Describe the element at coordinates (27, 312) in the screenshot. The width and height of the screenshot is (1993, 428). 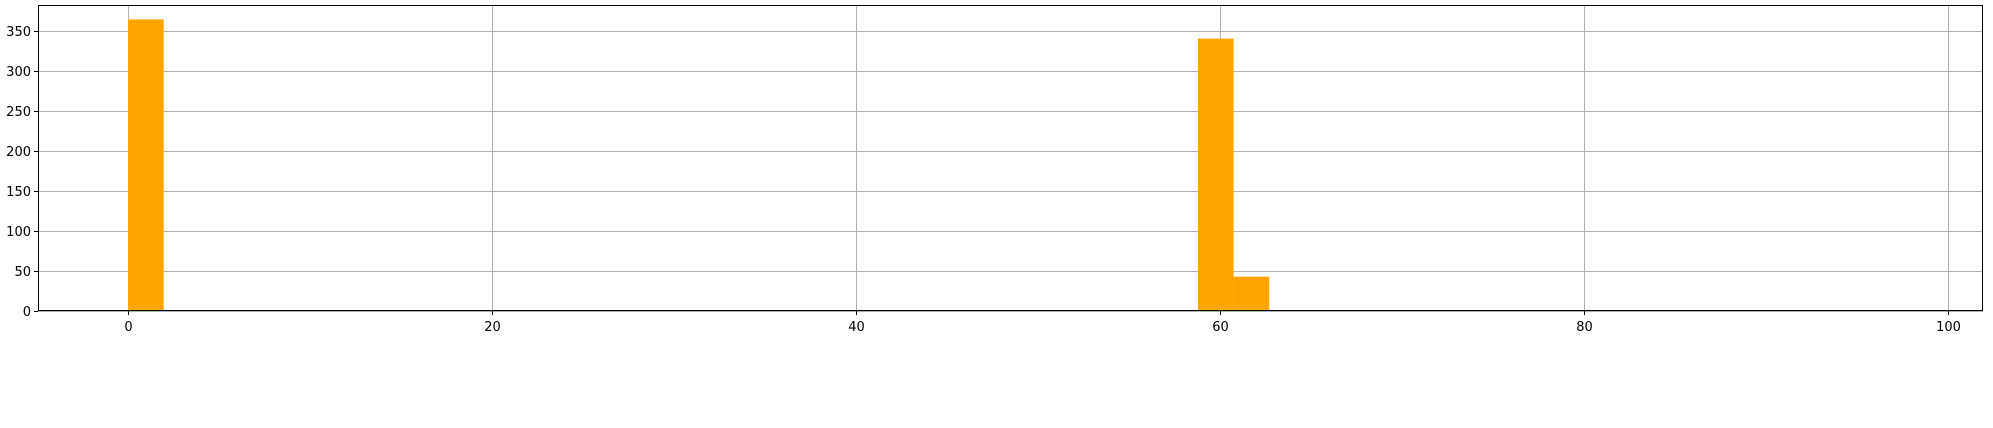
I see `y-tick-label: 0` at that location.